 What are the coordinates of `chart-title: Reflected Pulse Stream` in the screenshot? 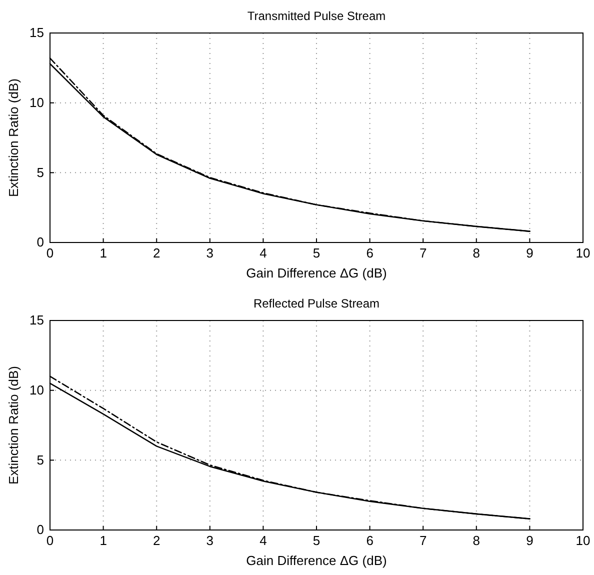 It's located at (316, 303).